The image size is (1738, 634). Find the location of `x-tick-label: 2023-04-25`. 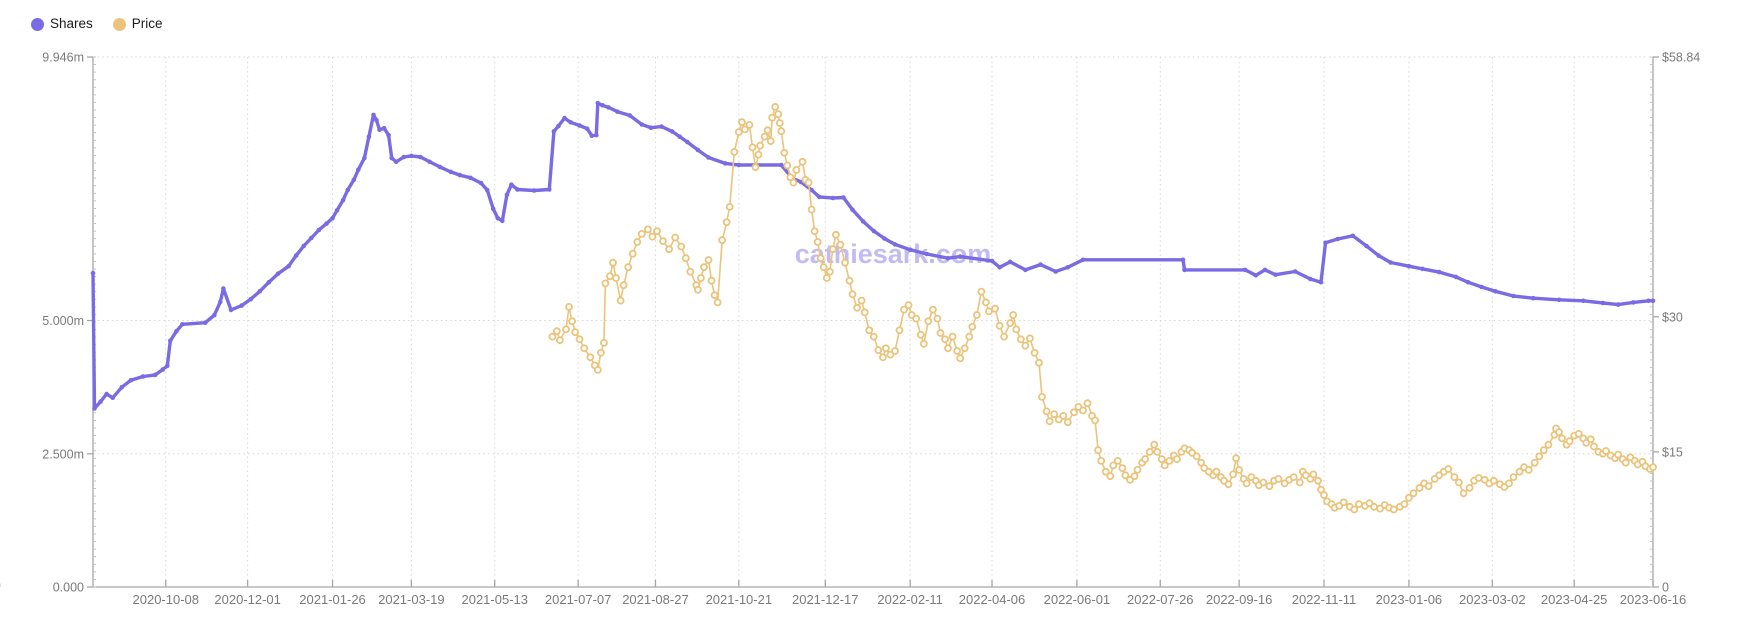

x-tick-label: 2023-04-25 is located at coordinates (1574, 599).